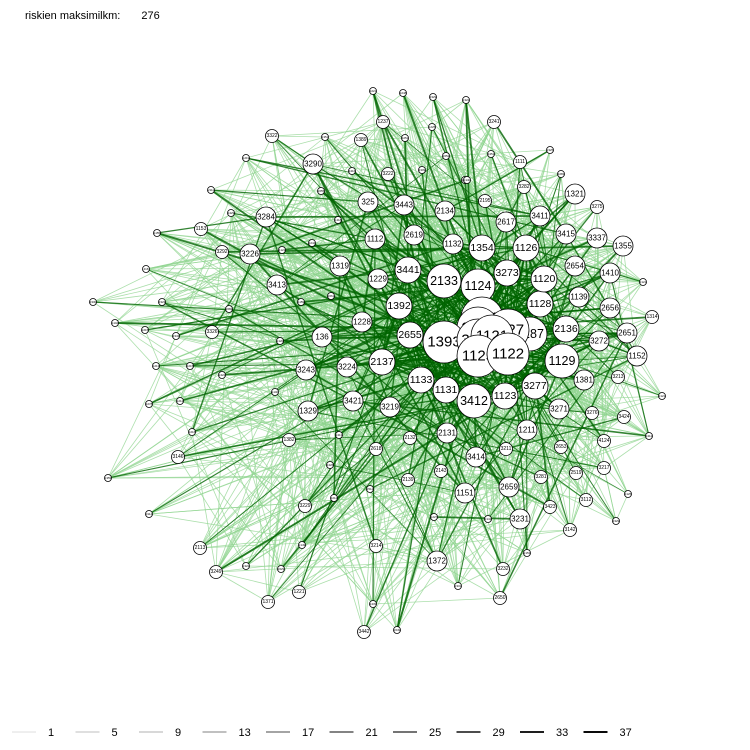 The image size is (750, 750). I want to click on graph-node: 2618, so click(376, 449).